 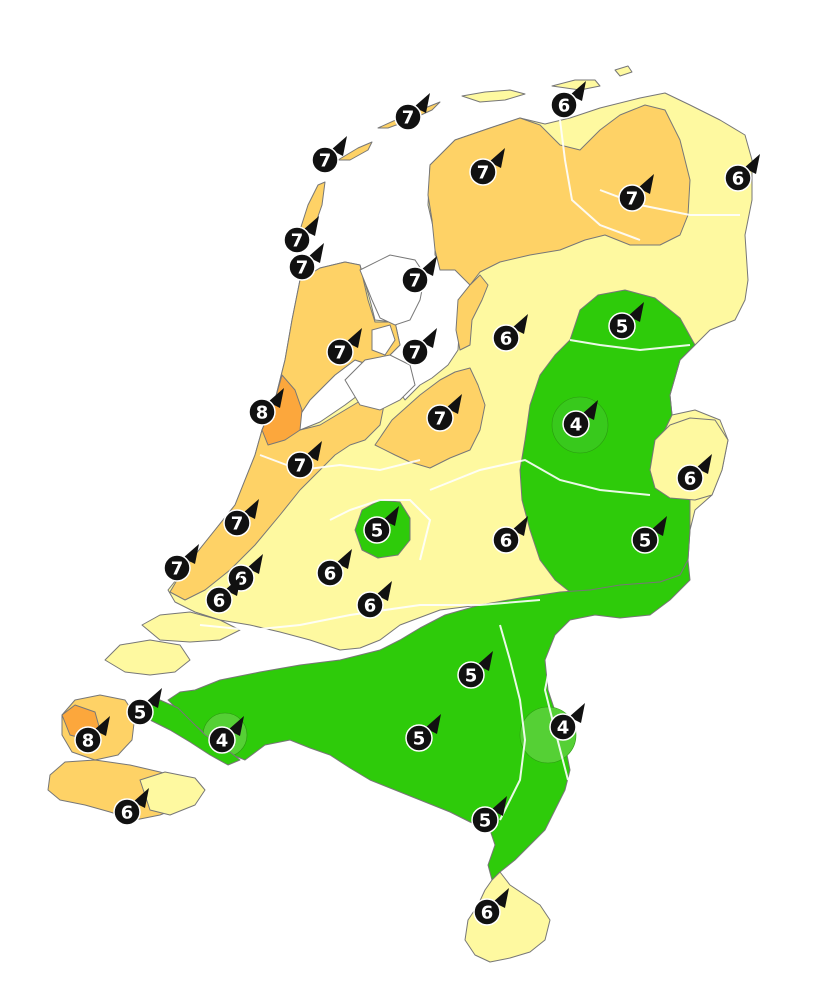 What do you see at coordinates (355, 151) in the screenshot?
I see `region-vlieland` at bounding box center [355, 151].